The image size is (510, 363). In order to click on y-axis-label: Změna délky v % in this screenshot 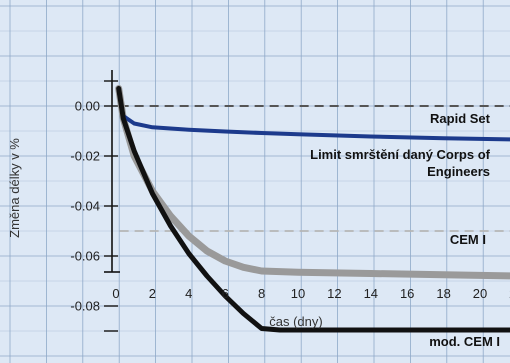, I will do `click(14, 188)`.